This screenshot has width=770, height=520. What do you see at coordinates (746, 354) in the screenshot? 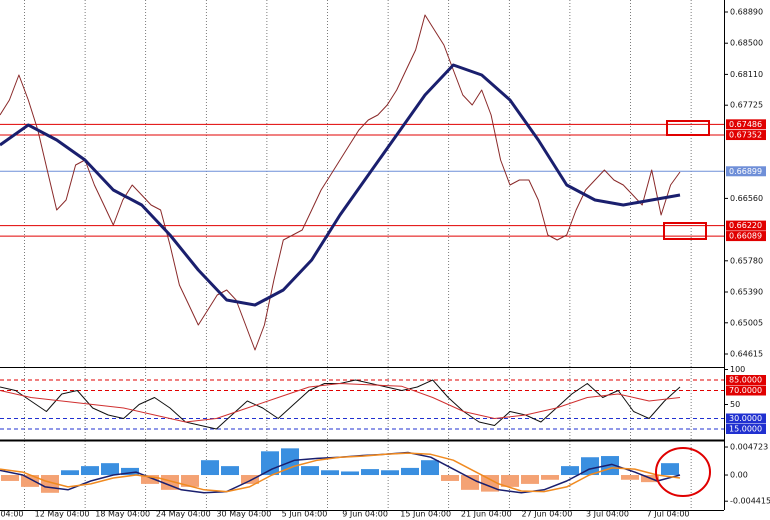
I see `y-tick-label: 0.64615` at bounding box center [746, 354].